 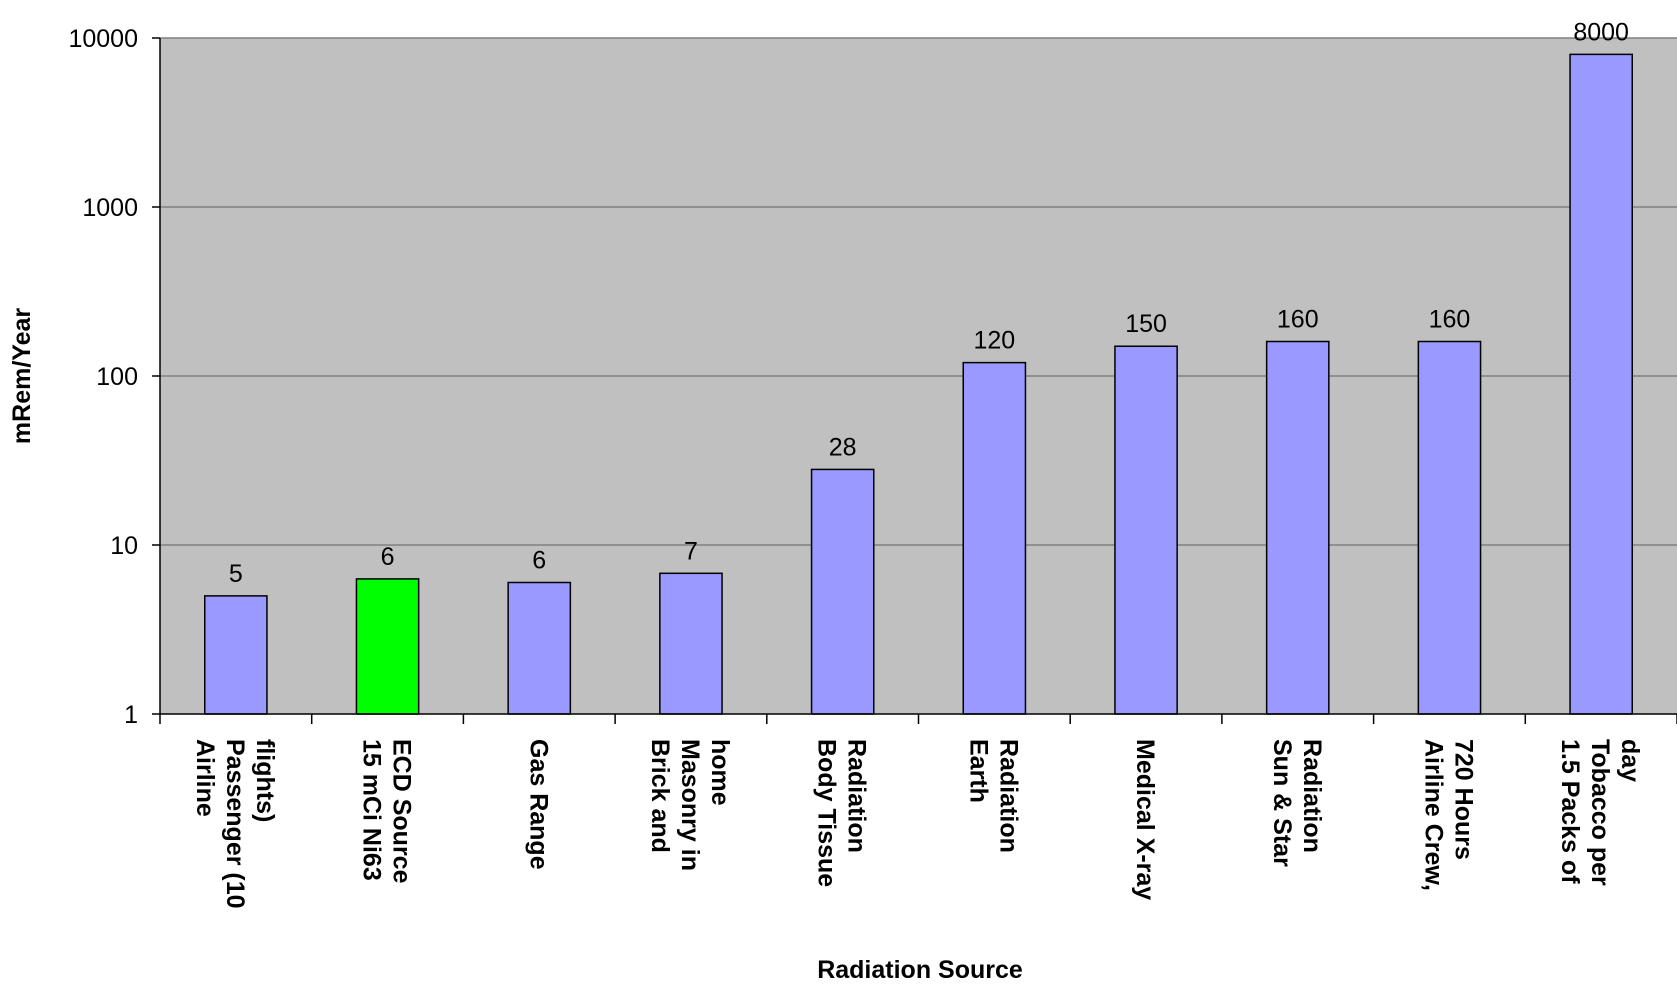 What do you see at coordinates (660, 796) in the screenshot?
I see `category-label-line: Brick and` at bounding box center [660, 796].